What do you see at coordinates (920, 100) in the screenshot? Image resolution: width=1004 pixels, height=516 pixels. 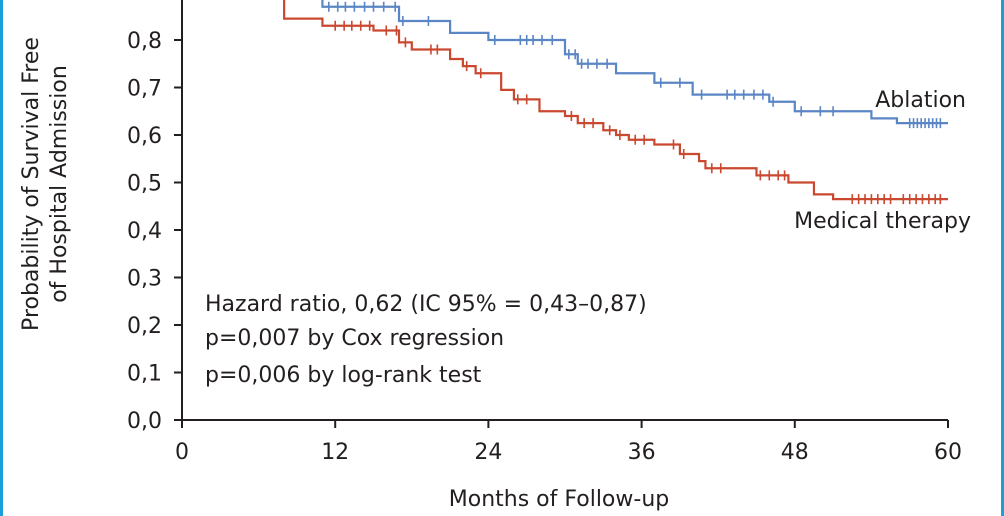 I see `series-label-ablation: Ablation` at bounding box center [920, 100].